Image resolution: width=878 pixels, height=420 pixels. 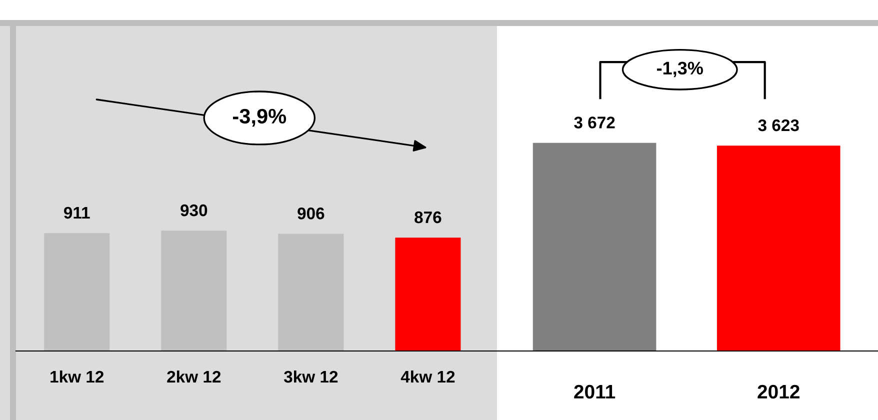 I want to click on x-tick-label: 4kw 12, so click(x=427, y=376).